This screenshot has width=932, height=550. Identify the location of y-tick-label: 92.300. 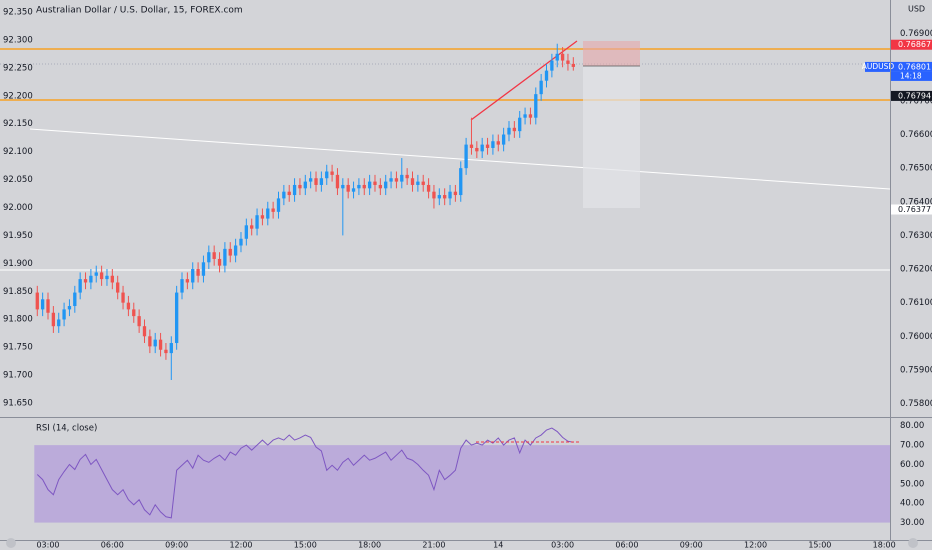
(18, 40).